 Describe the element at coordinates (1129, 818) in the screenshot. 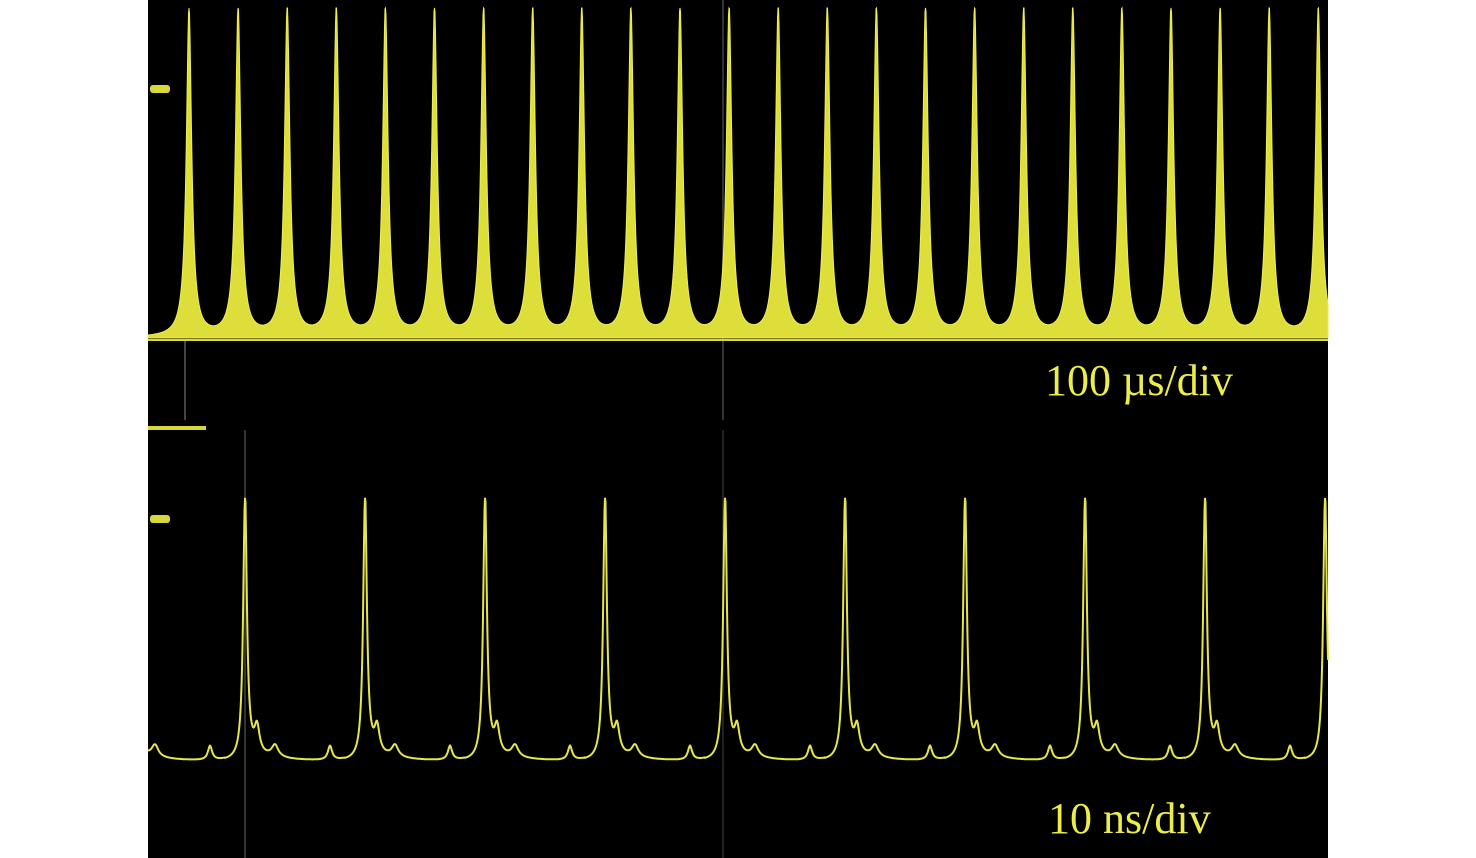

I see `timebase-label: 10 ns/div` at that location.